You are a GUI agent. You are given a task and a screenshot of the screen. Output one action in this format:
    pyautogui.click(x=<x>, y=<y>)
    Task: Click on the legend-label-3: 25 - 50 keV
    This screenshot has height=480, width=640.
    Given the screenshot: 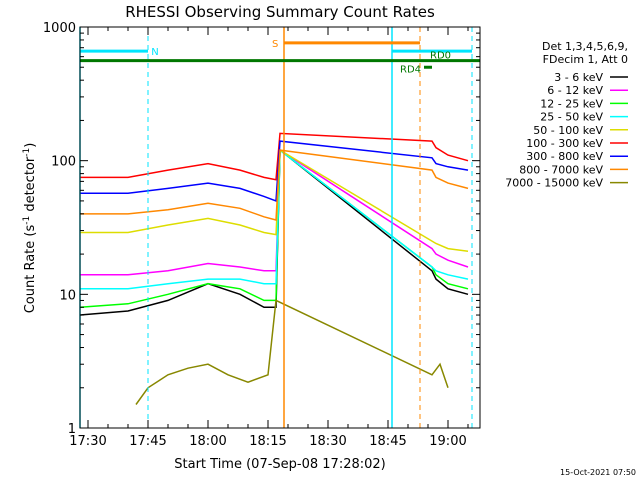 What is the action you would take?
    pyautogui.click(x=571, y=117)
    